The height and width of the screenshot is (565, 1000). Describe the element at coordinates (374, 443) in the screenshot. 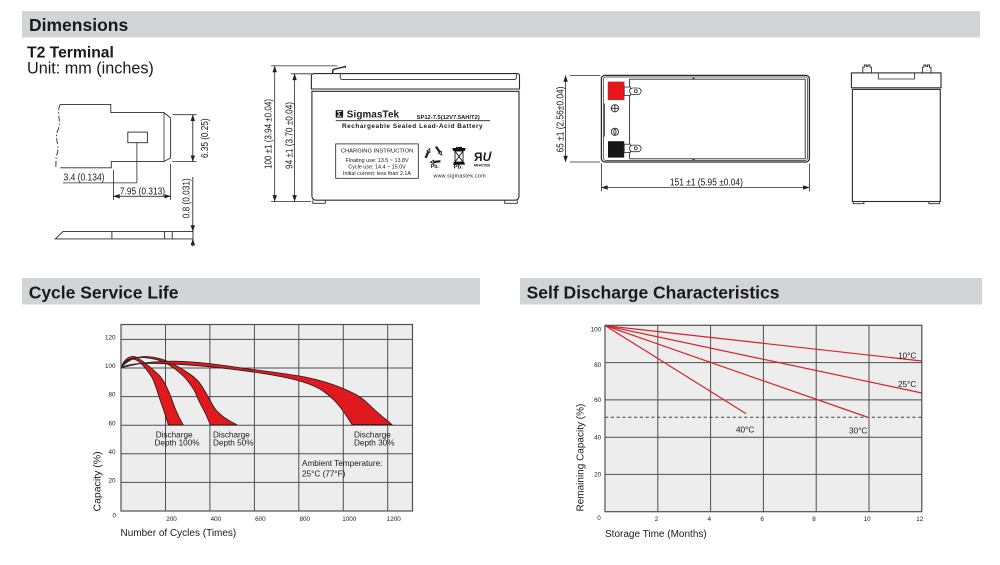

I see `svg-text: Depth 30%` at that location.